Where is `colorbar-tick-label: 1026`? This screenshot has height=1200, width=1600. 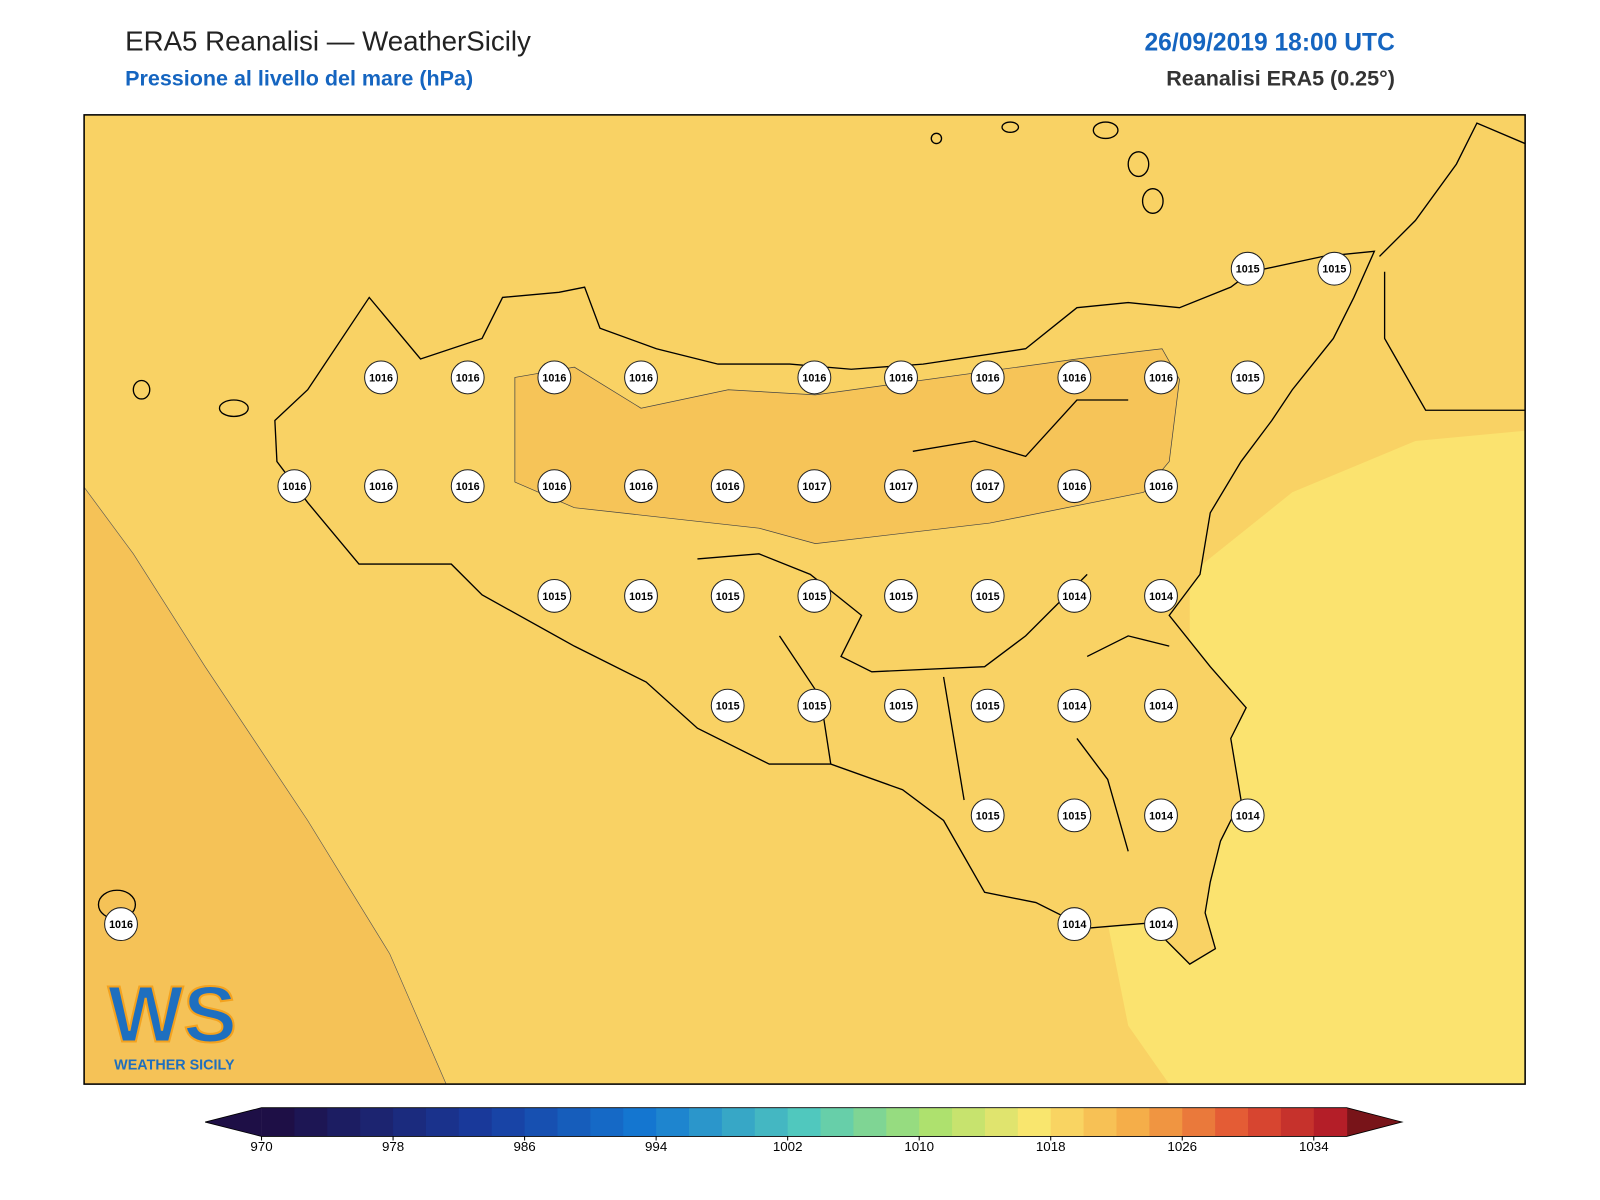 colorbar-tick-label: 1026 is located at coordinates (1182, 1146).